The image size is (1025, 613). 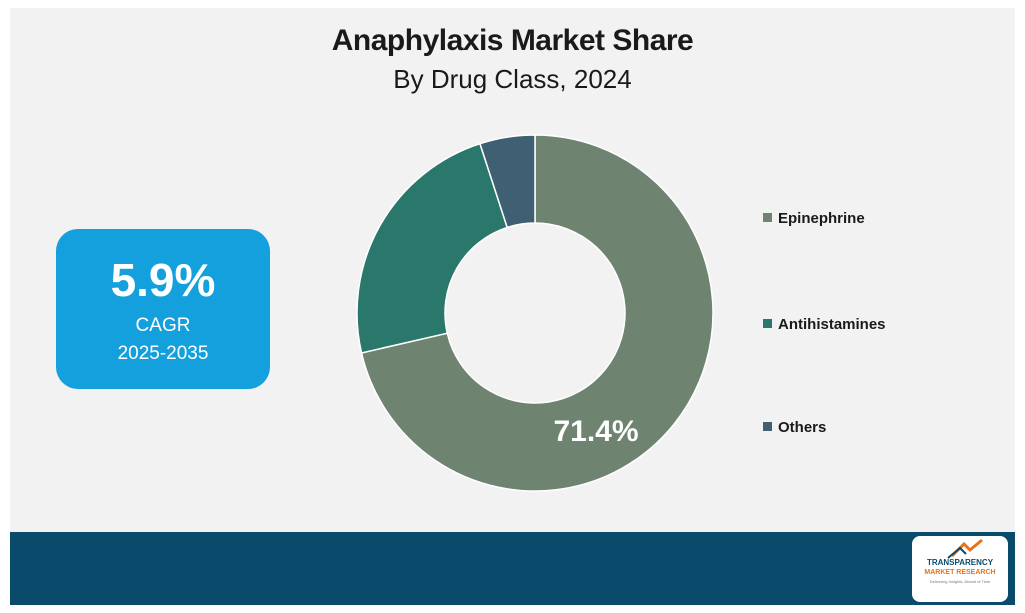 I want to click on cagr-badge: 5.9% CAGR 2025-2035, so click(x=163, y=309).